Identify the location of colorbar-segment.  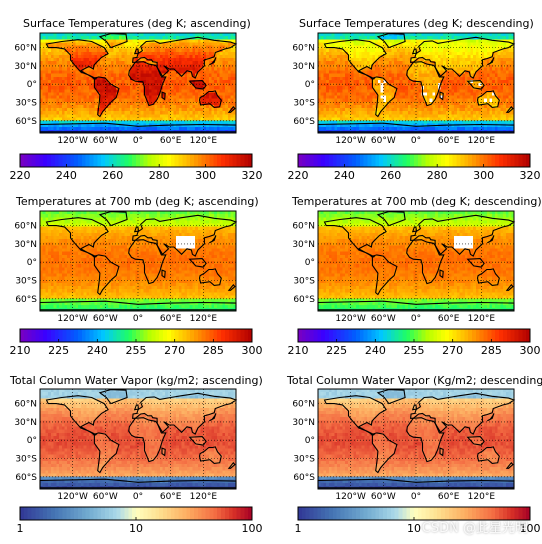
(420, 160).